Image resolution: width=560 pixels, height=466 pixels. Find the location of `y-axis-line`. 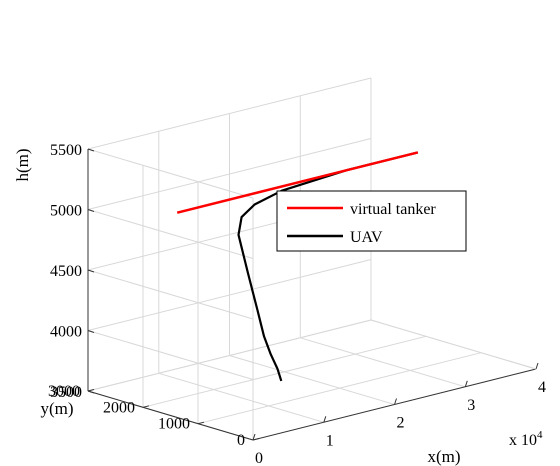

y-axis-line is located at coordinates (170, 415).